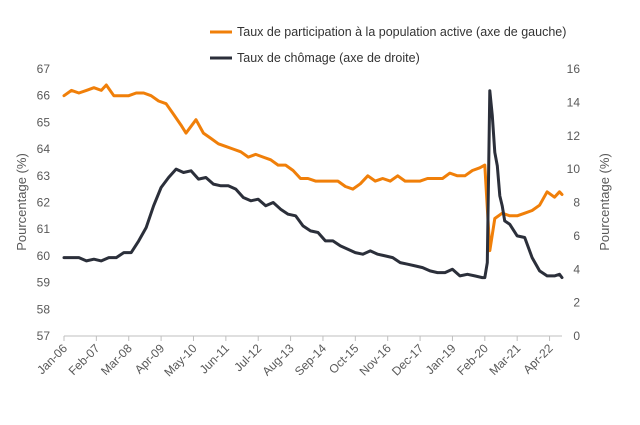  I want to click on legend-unemployment-label: Taux de chômage (axe de droite), so click(328, 58).